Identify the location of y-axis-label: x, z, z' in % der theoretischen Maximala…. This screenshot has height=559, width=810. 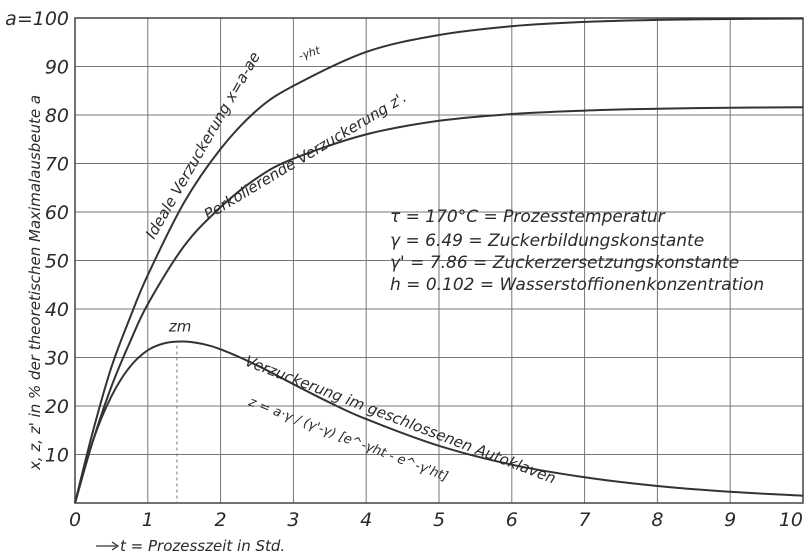
(35, 283).